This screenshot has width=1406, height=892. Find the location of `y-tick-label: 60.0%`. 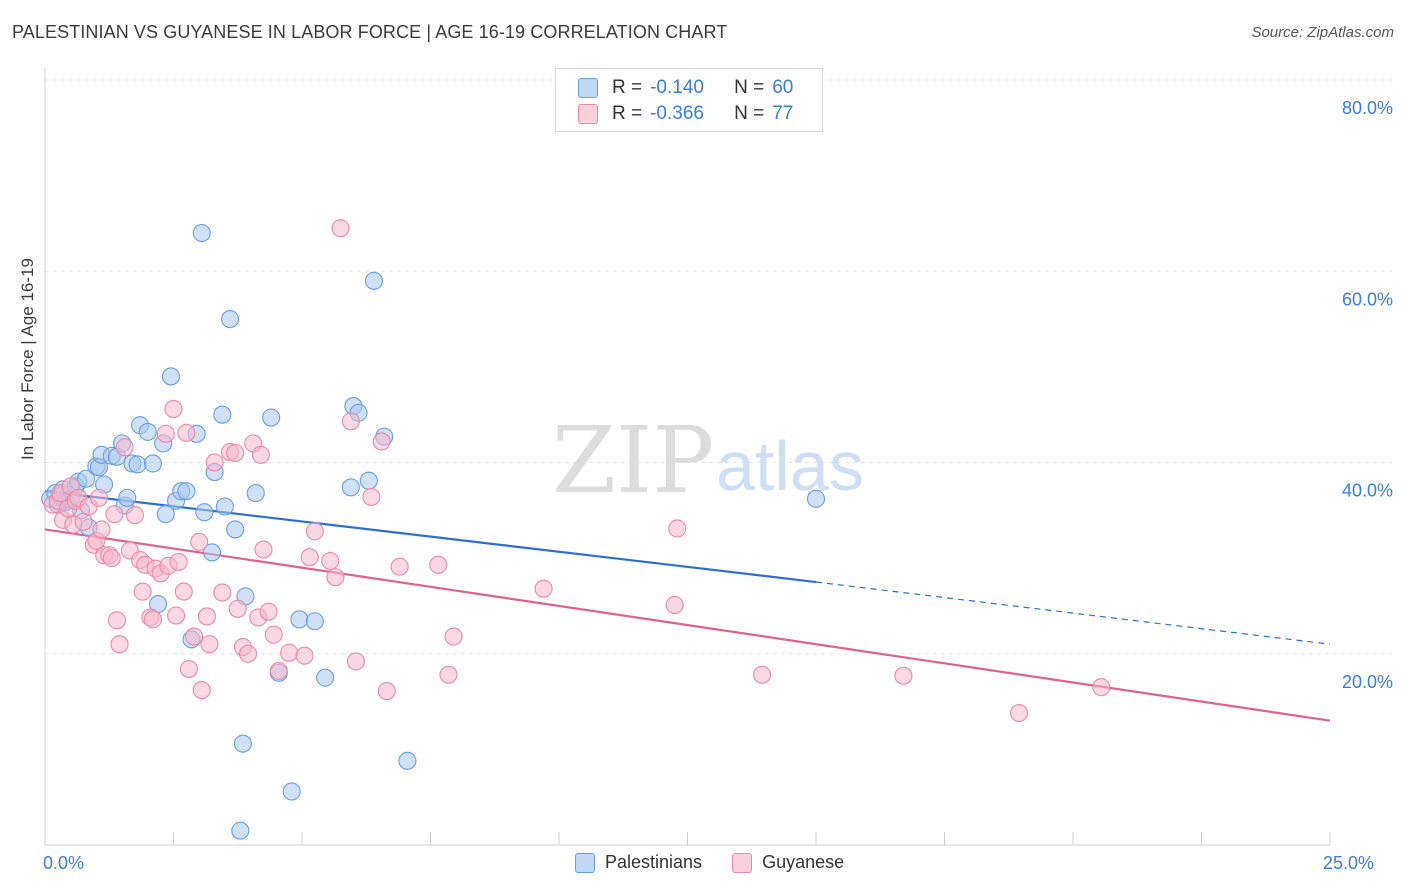

y-tick-label: 60.0% is located at coordinates (1367, 299).